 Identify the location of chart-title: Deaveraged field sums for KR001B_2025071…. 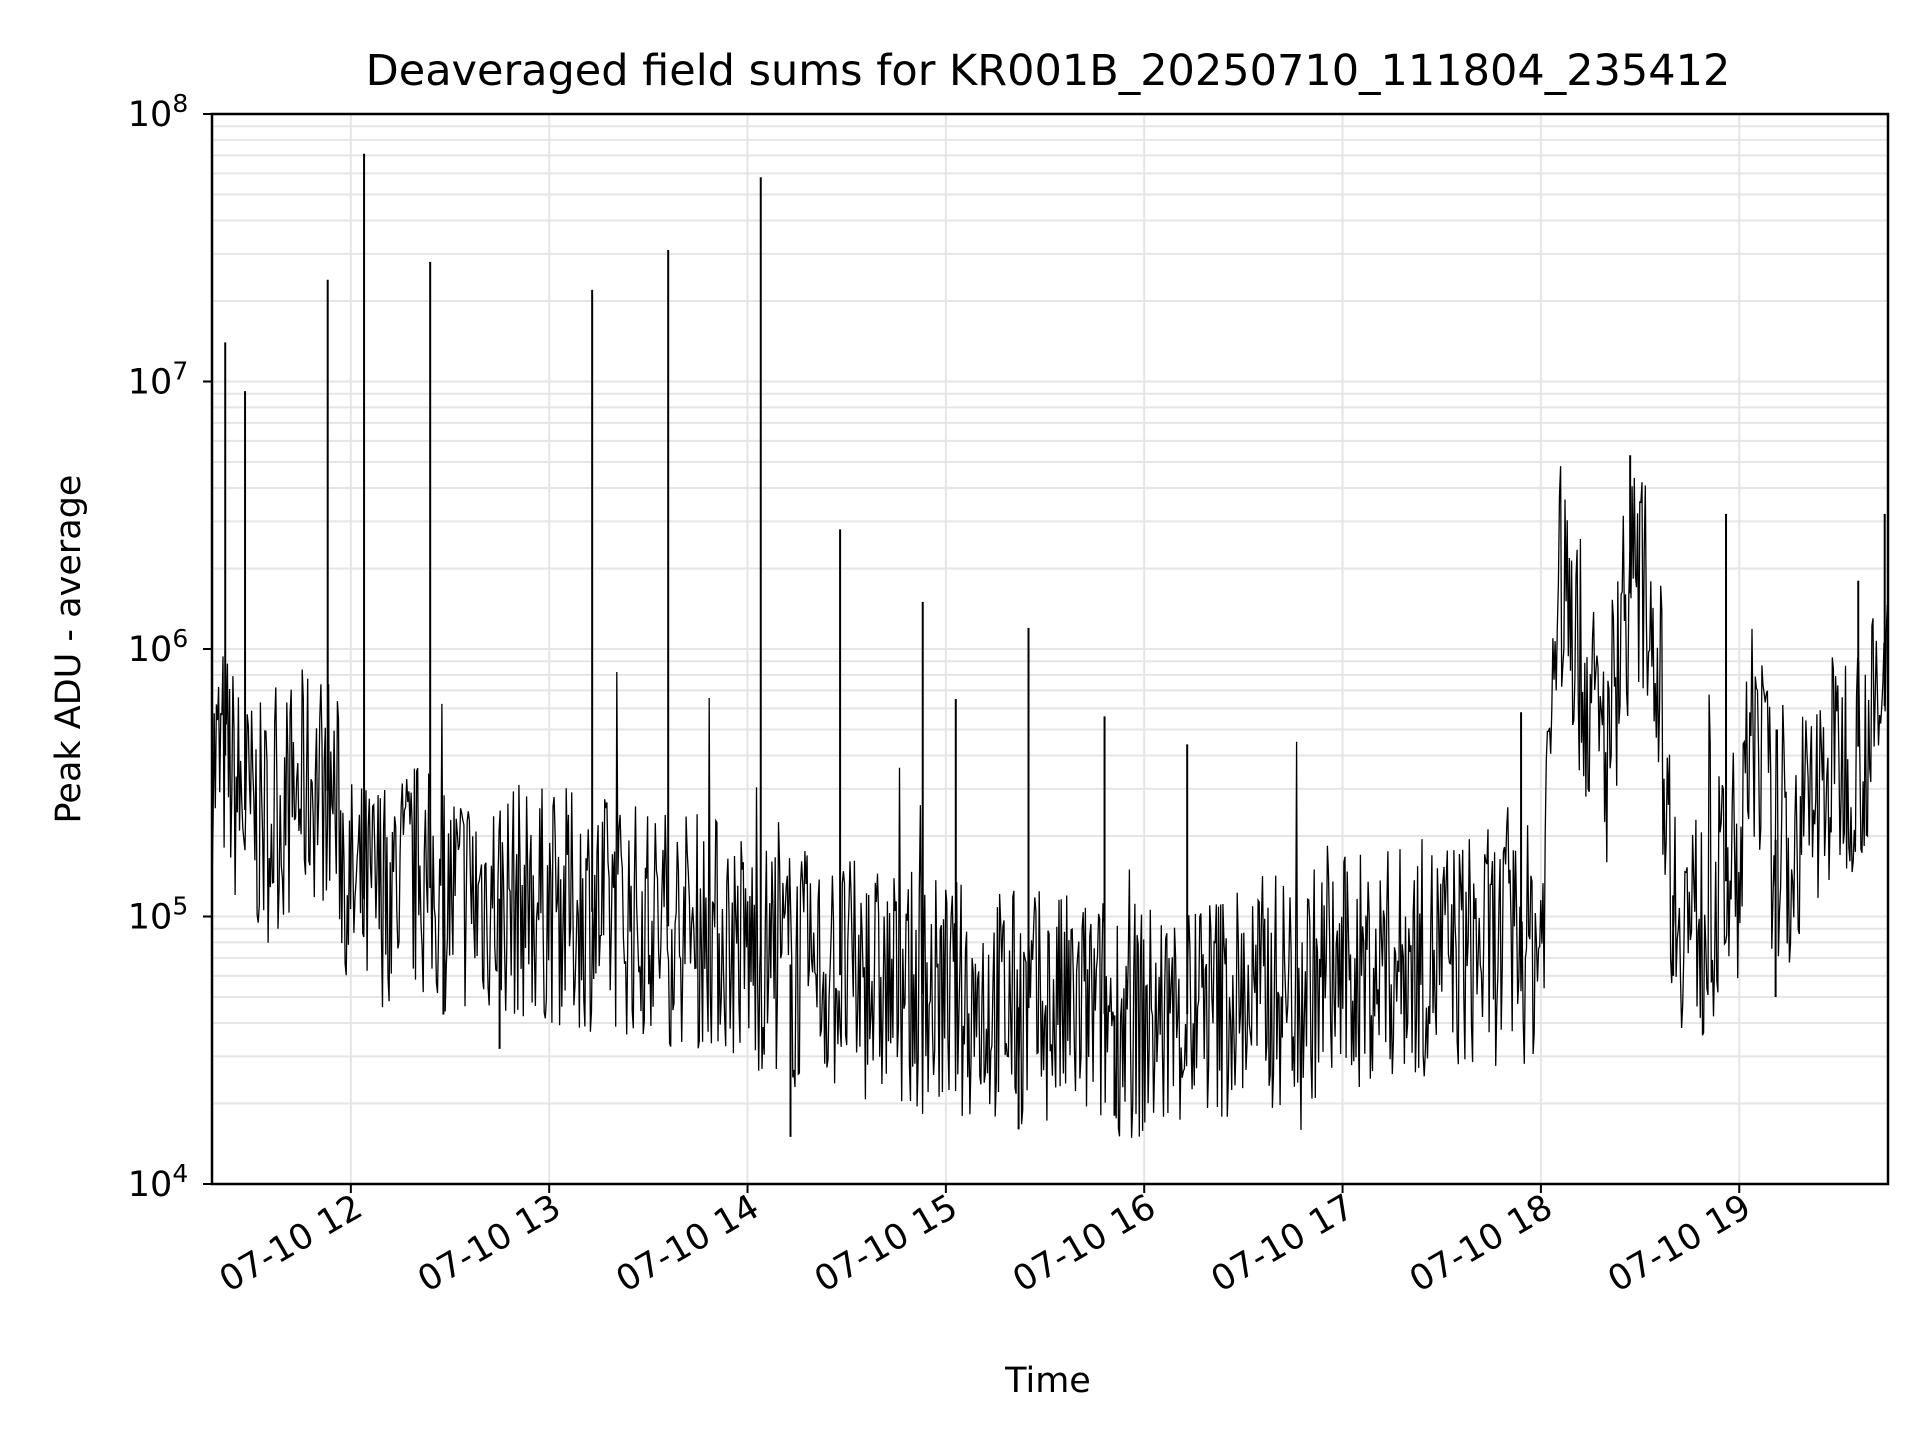
(1048, 71).